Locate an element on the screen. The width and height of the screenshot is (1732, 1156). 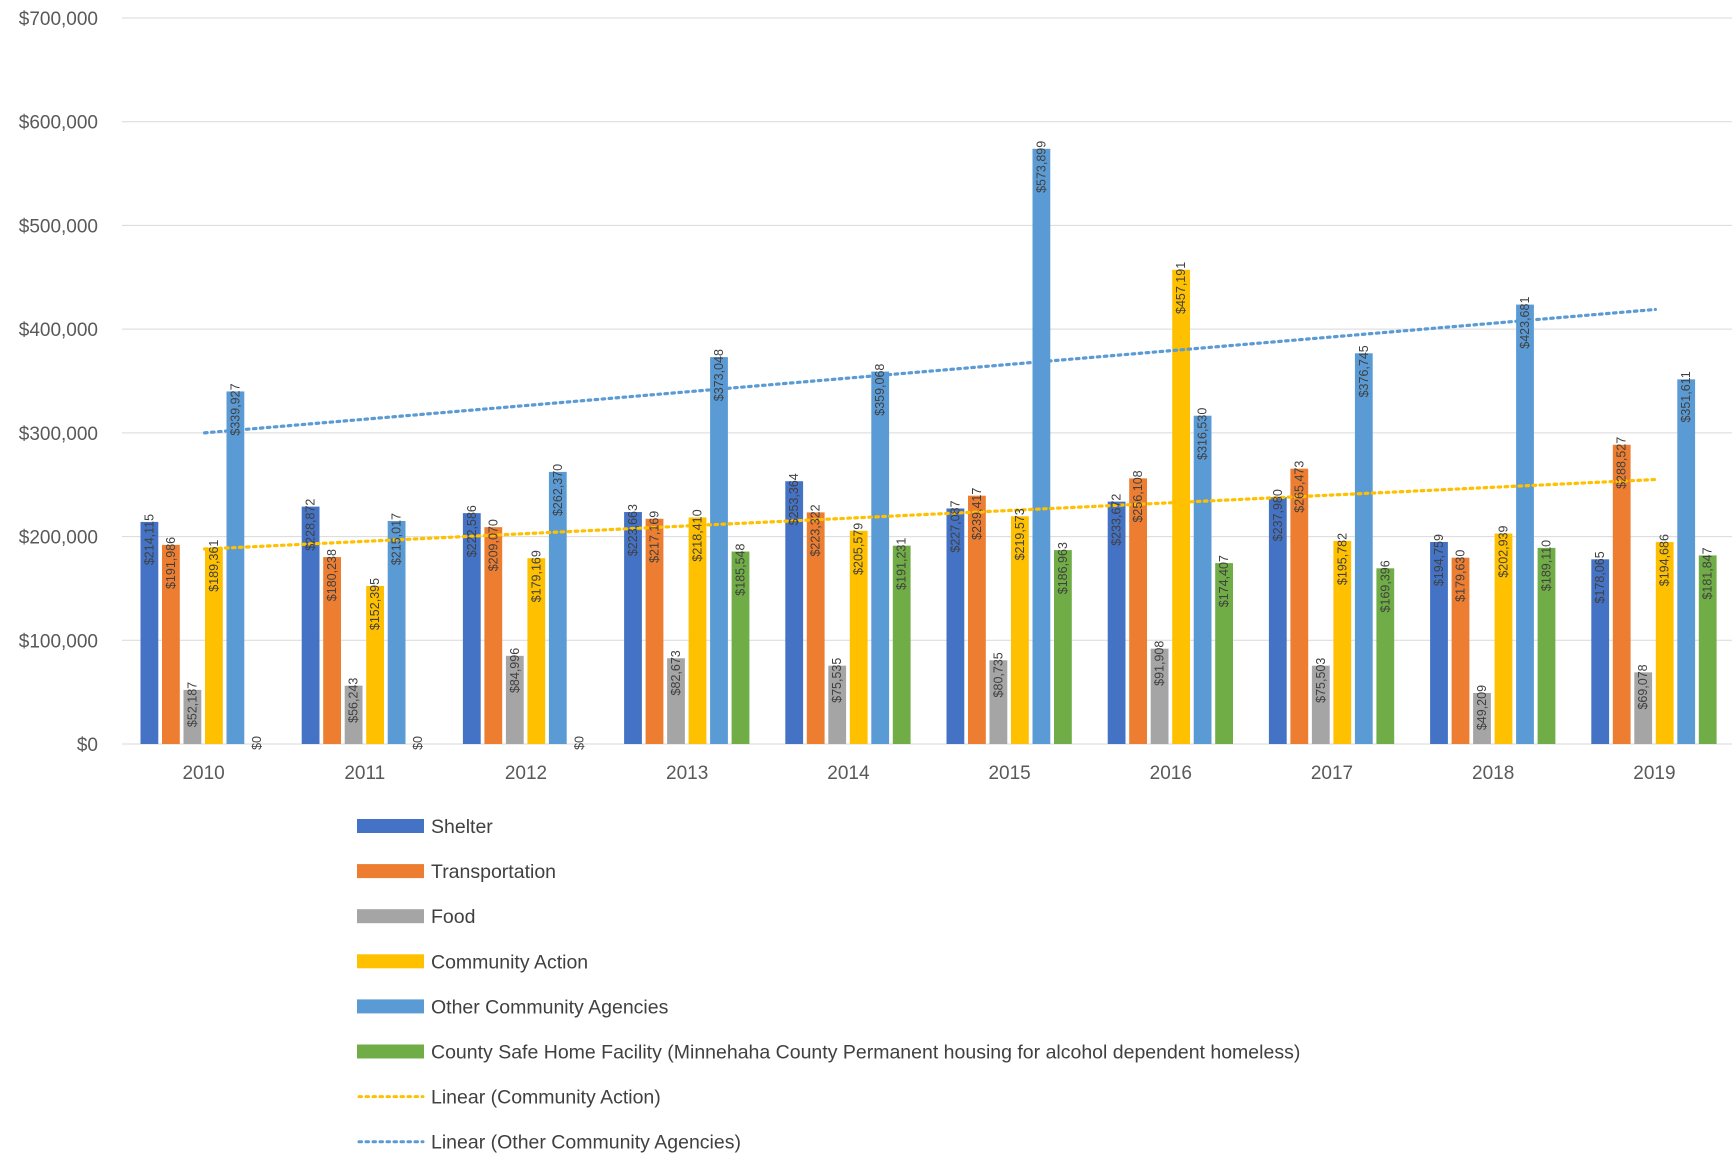
data-label: $49,209 is located at coordinates (1482, 707).